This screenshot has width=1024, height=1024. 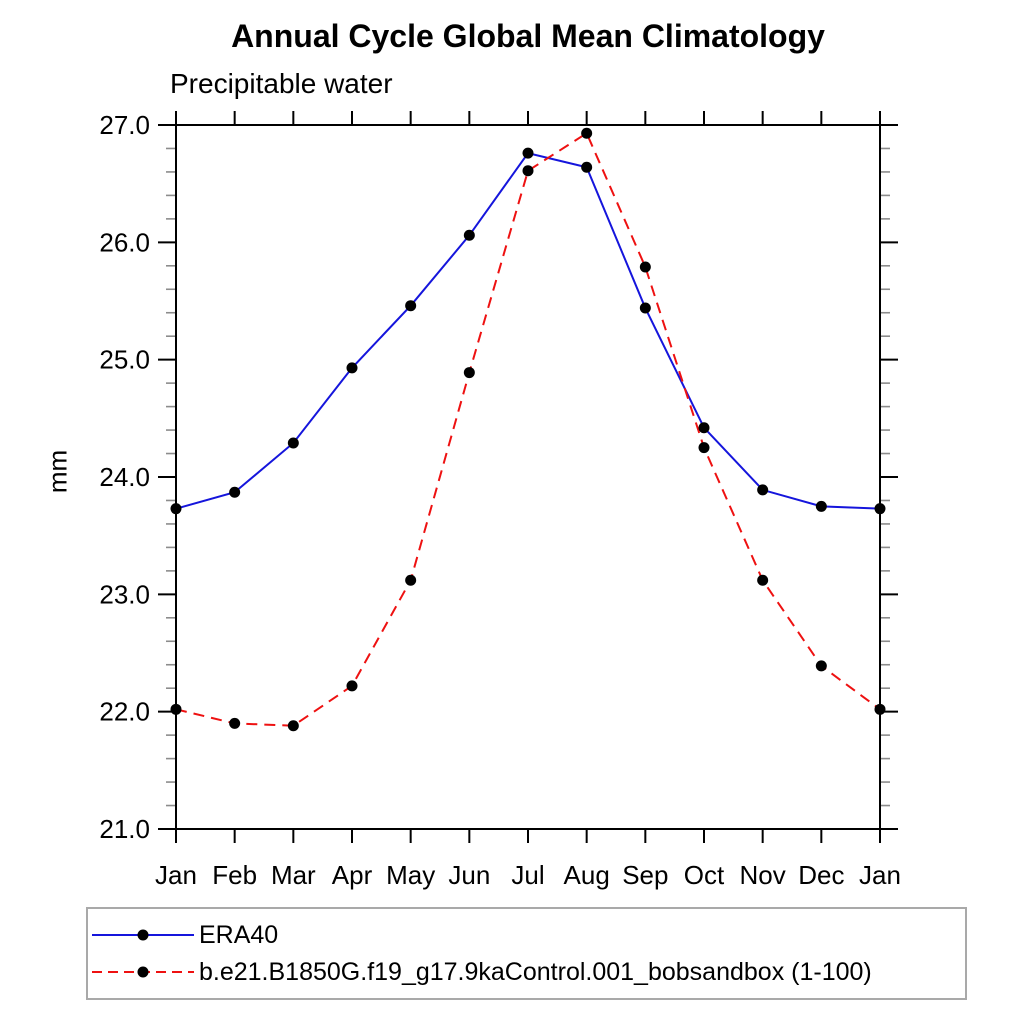 I want to click on legend-line-sample-era40, so click(x=143, y=935).